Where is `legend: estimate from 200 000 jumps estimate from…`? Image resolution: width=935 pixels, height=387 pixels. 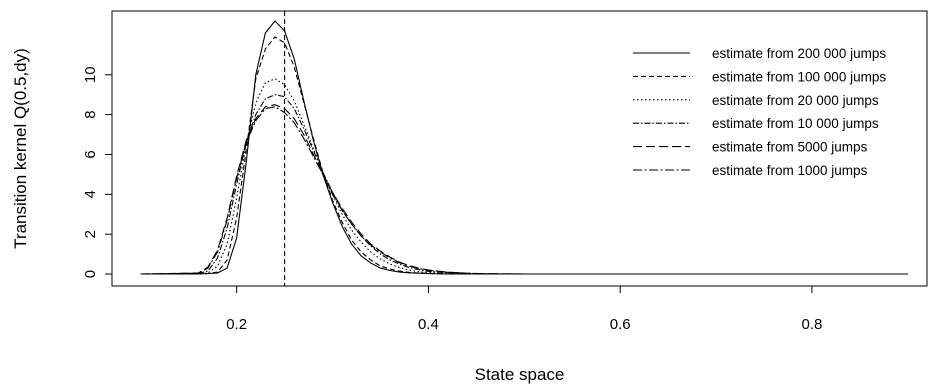
legend: estimate from 200 000 jumps estimate from… is located at coordinates (759, 112).